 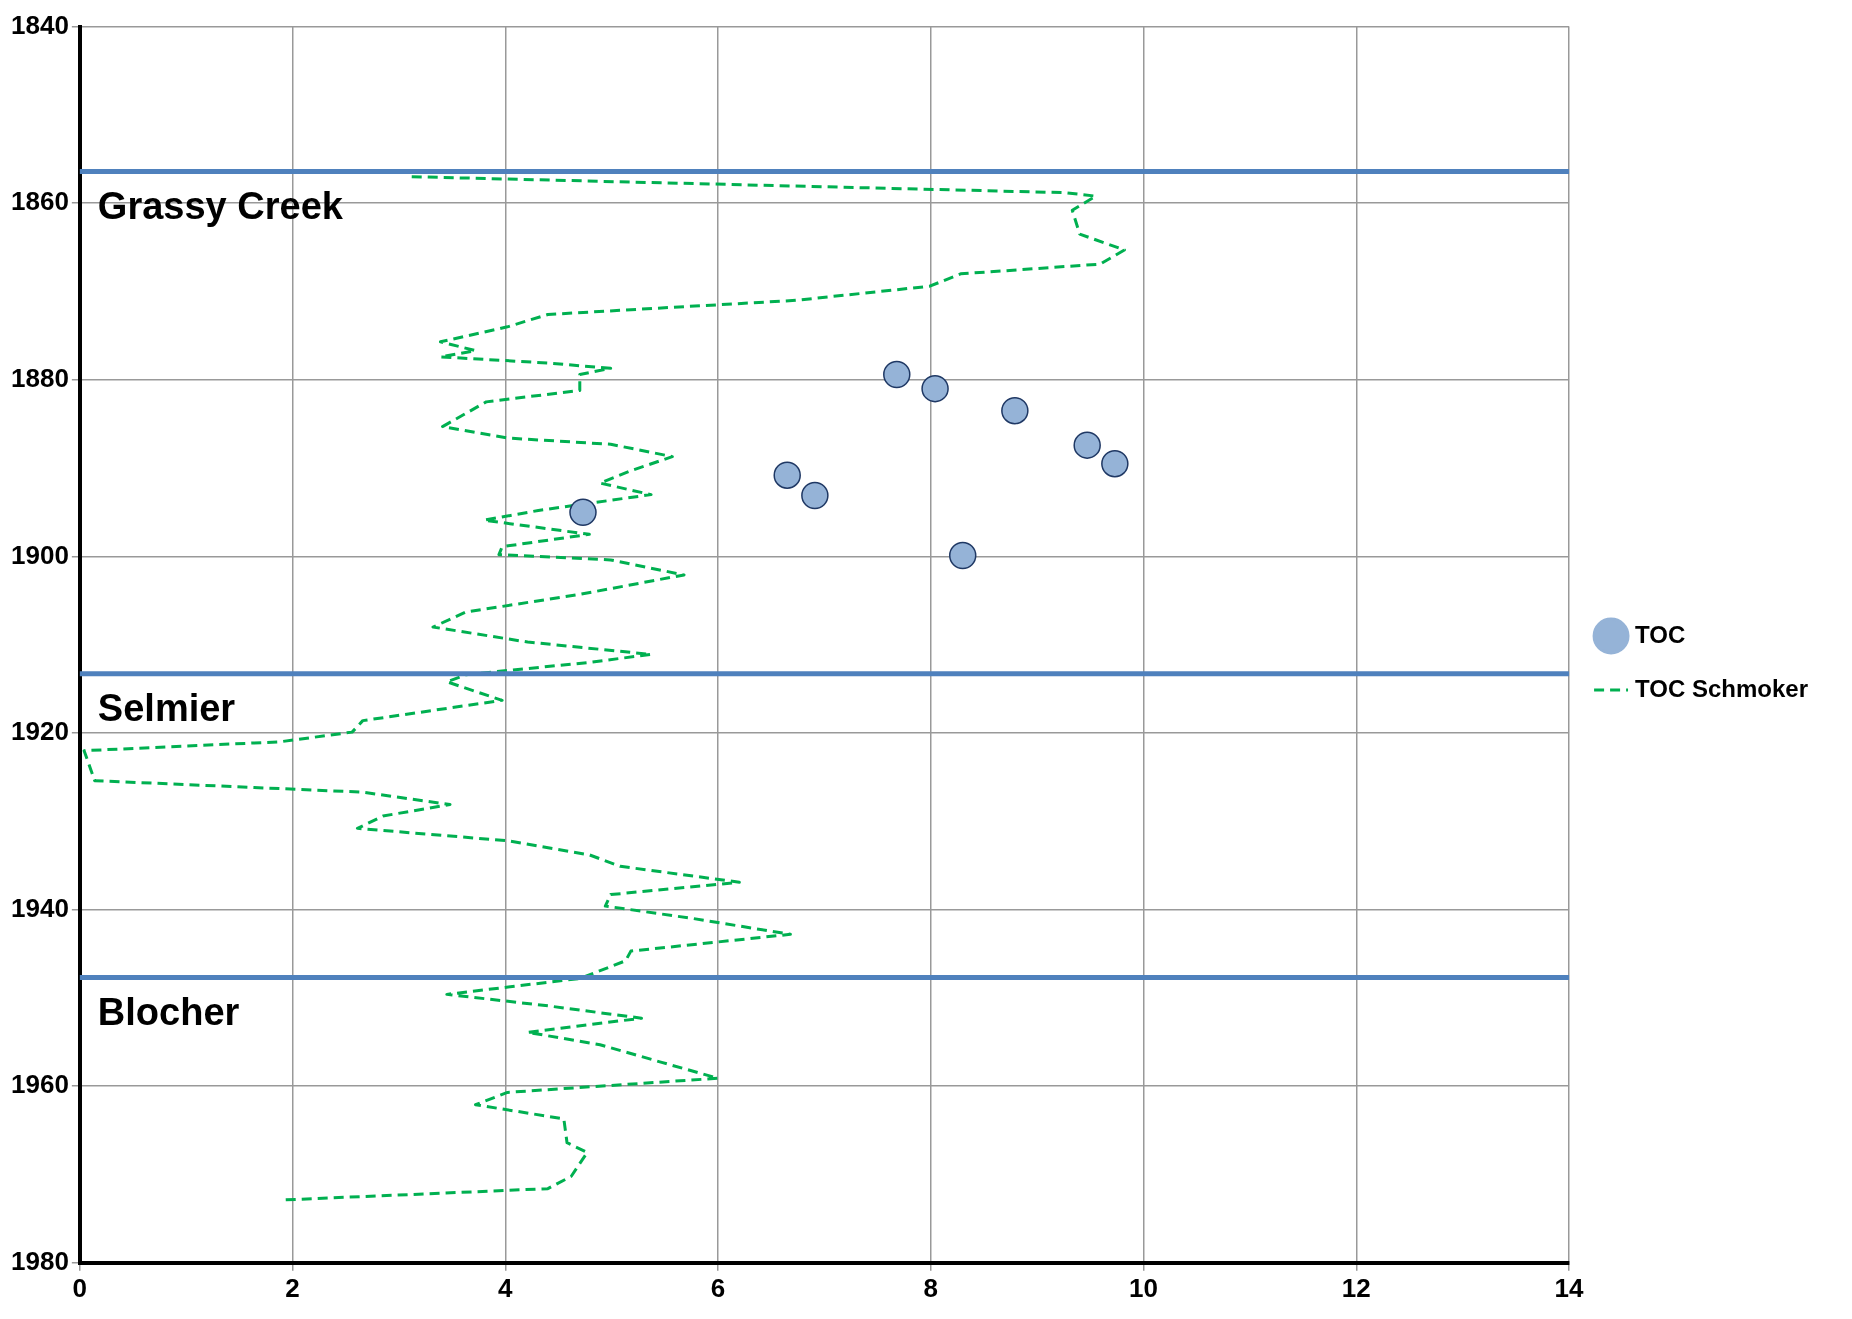 What do you see at coordinates (1144, 1287) in the screenshot?
I see `x-tick-label: 10` at bounding box center [1144, 1287].